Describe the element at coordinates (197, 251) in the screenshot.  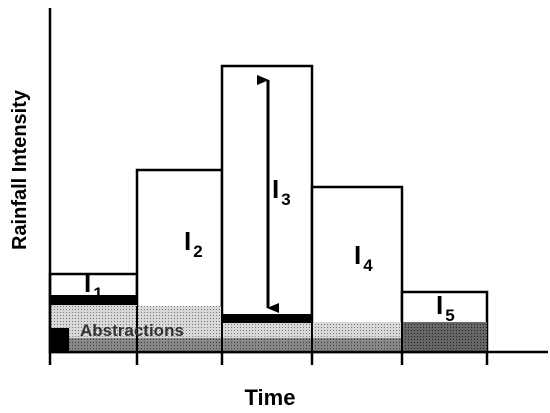
I see `subscript: 2` at that location.